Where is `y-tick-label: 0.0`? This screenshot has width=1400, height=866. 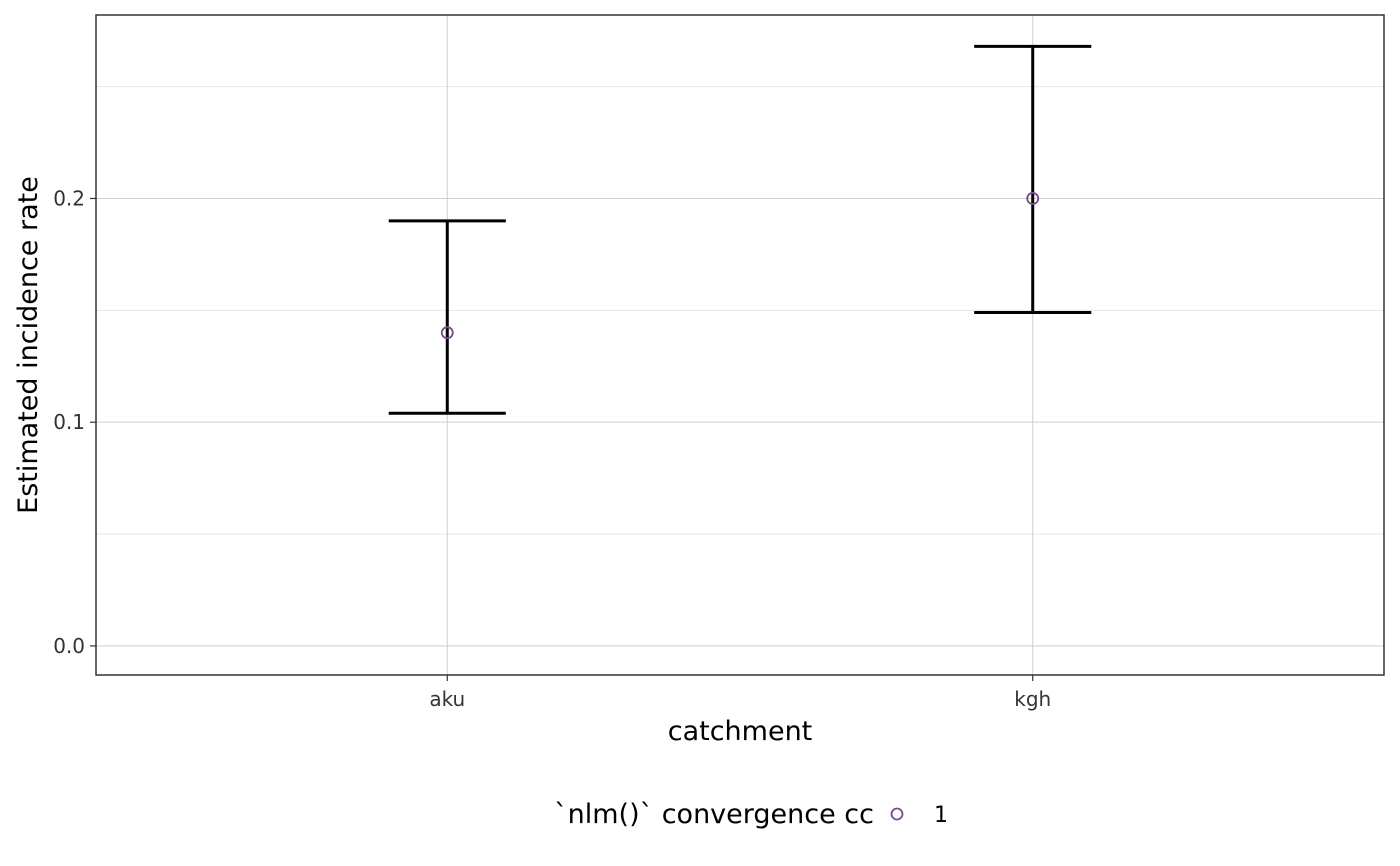 y-tick-label: 0.0 is located at coordinates (69, 646).